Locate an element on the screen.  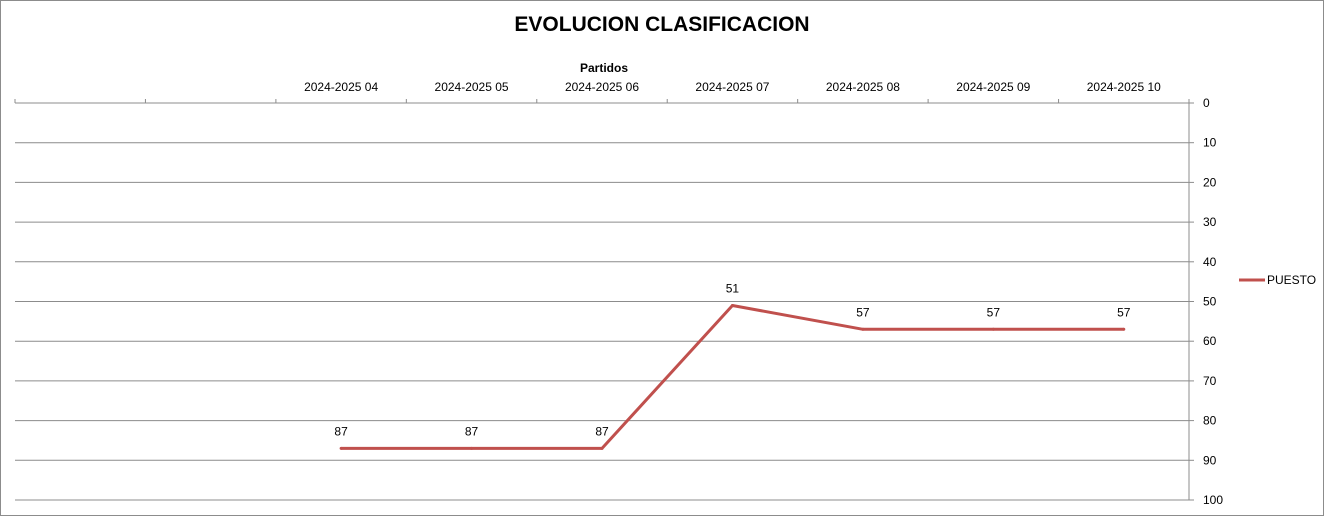
y-tick-label: 40 is located at coordinates (1210, 262).